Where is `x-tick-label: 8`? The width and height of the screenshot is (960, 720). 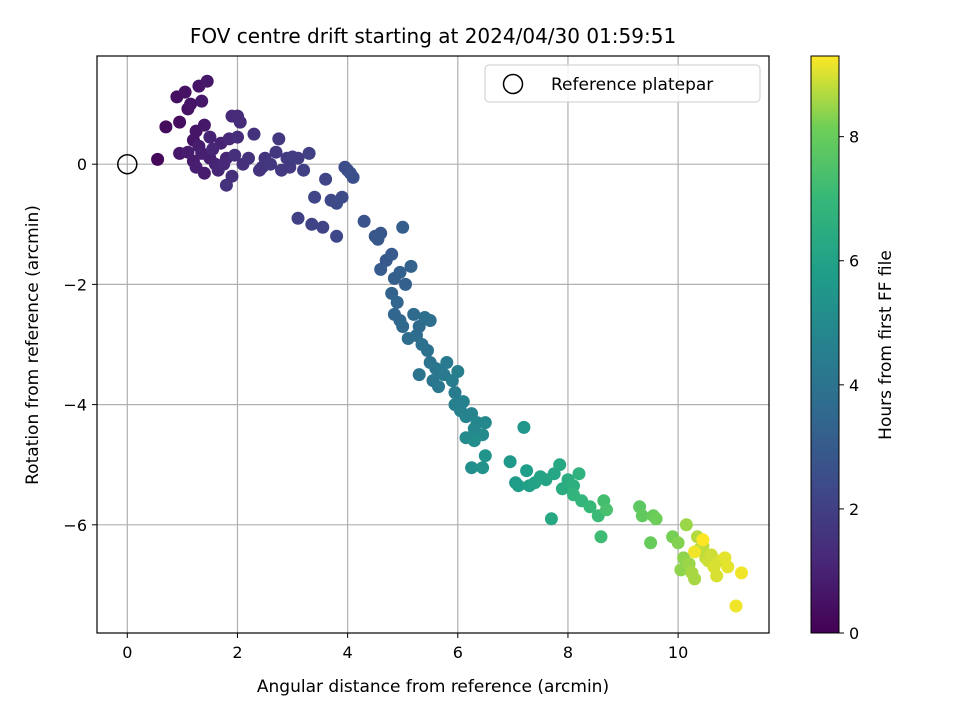 x-tick-label: 8 is located at coordinates (568, 652).